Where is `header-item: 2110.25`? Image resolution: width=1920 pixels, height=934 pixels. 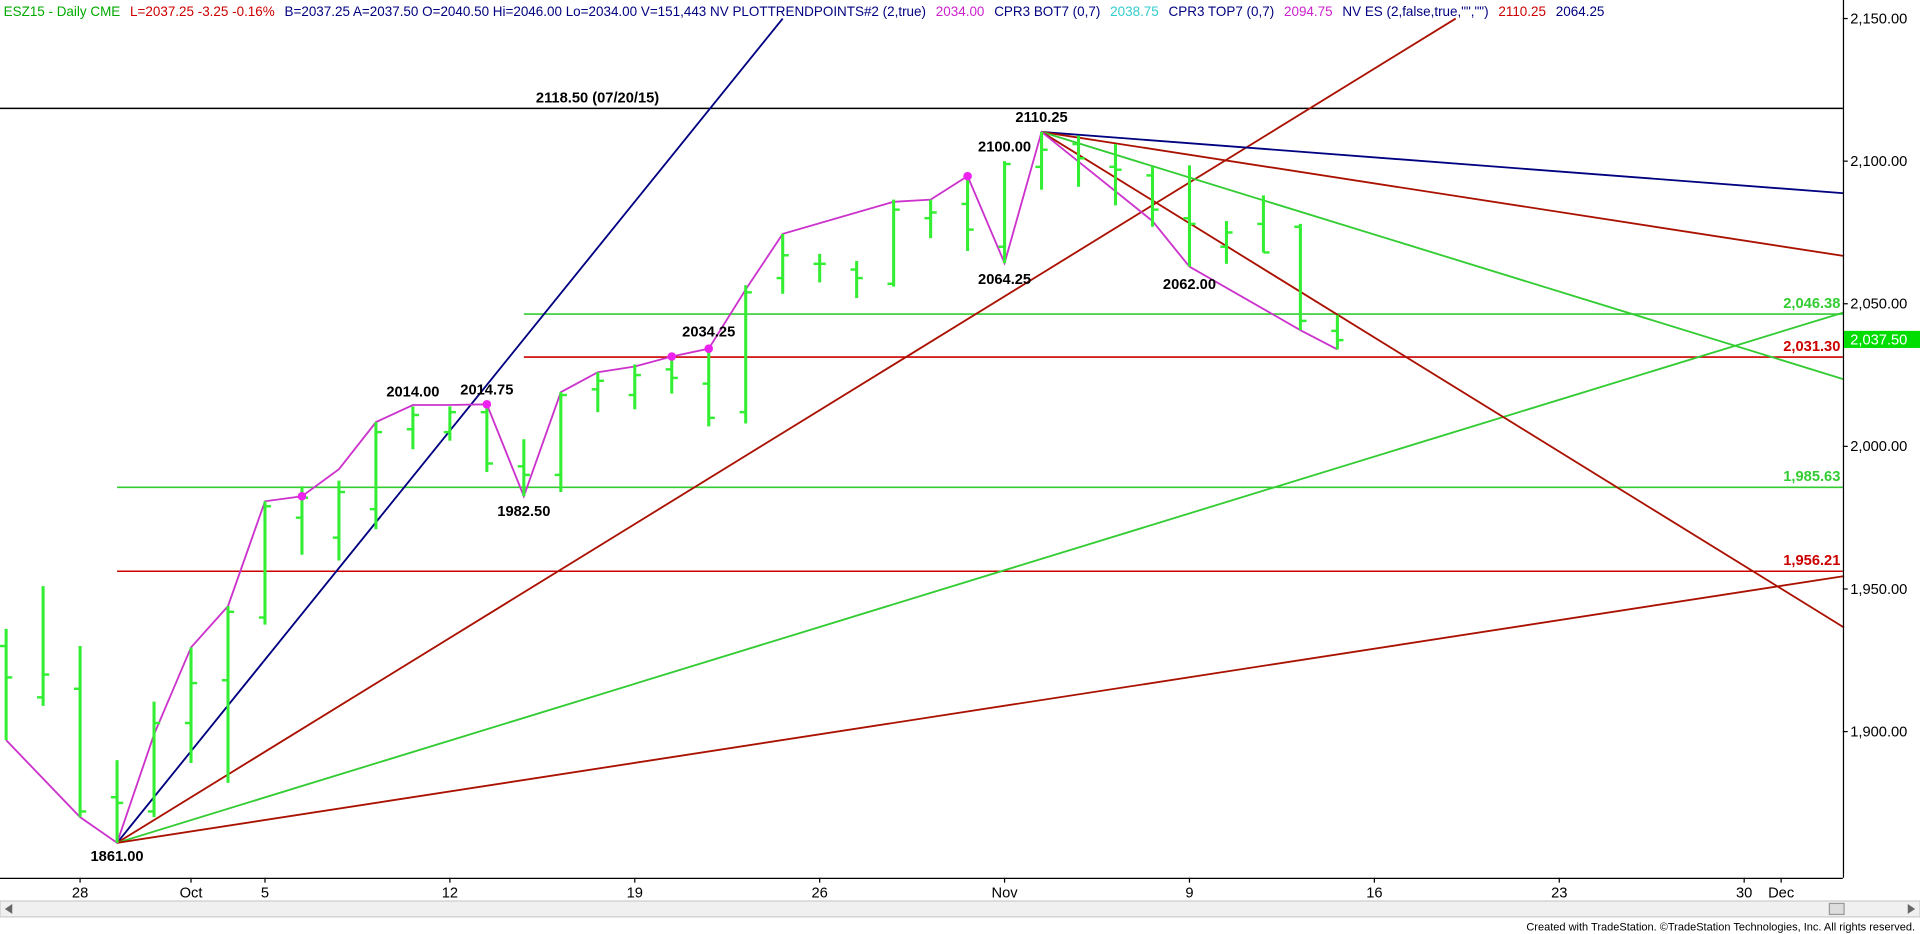 header-item: 2110.25 is located at coordinates (1522, 11).